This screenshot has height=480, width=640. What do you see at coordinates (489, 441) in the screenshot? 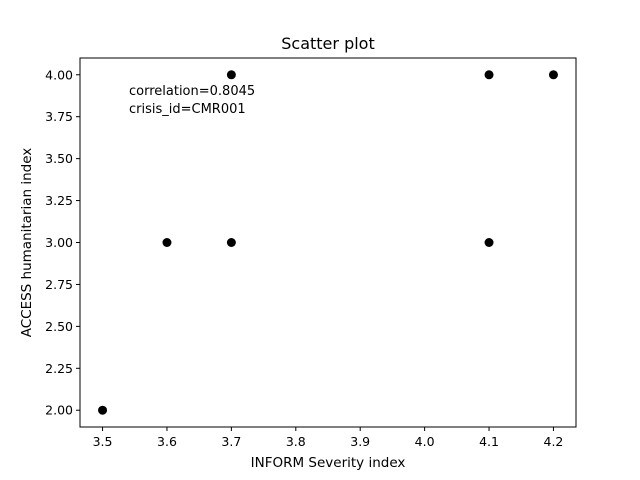
I see `x-tick-label: 4.1` at bounding box center [489, 441].